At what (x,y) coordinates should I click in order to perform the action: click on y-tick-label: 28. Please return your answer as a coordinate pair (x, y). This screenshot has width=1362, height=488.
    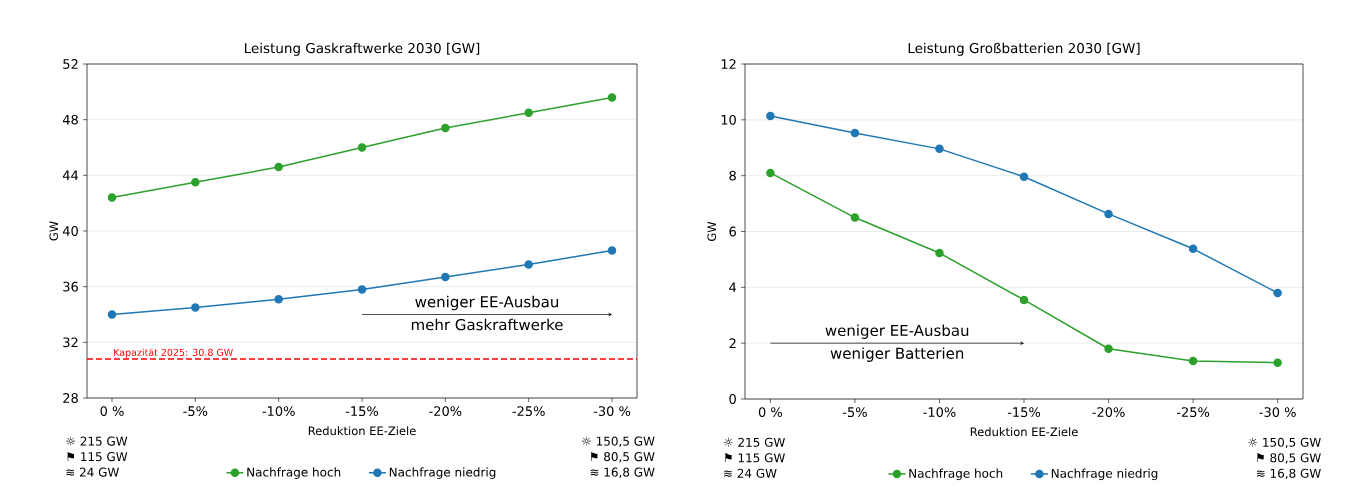
    Looking at the image, I should click on (70, 398).